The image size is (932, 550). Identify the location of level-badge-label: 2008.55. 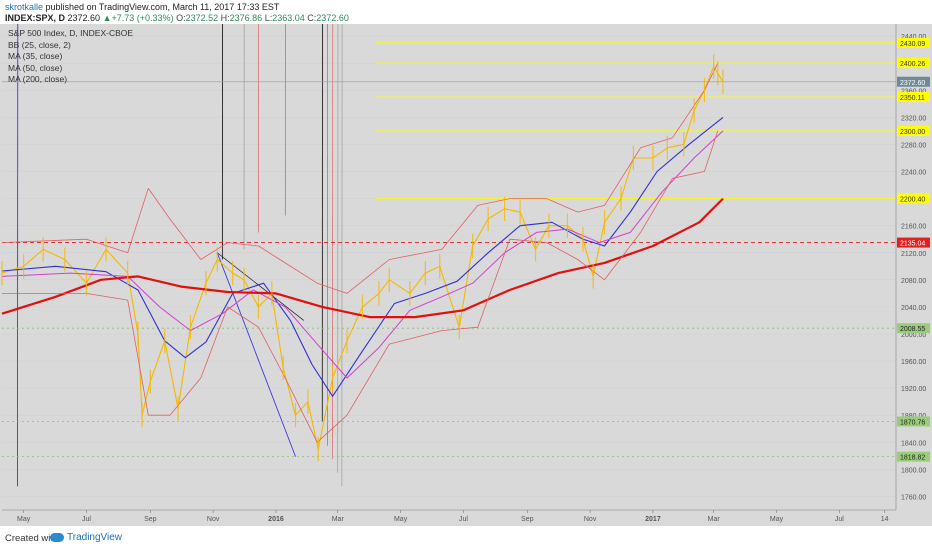
(912, 329).